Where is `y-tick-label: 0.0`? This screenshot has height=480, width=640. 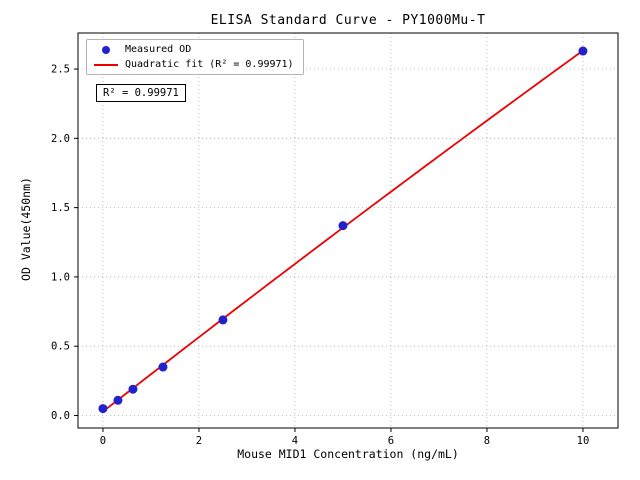
y-tick-label: 0.0 is located at coordinates (60, 416).